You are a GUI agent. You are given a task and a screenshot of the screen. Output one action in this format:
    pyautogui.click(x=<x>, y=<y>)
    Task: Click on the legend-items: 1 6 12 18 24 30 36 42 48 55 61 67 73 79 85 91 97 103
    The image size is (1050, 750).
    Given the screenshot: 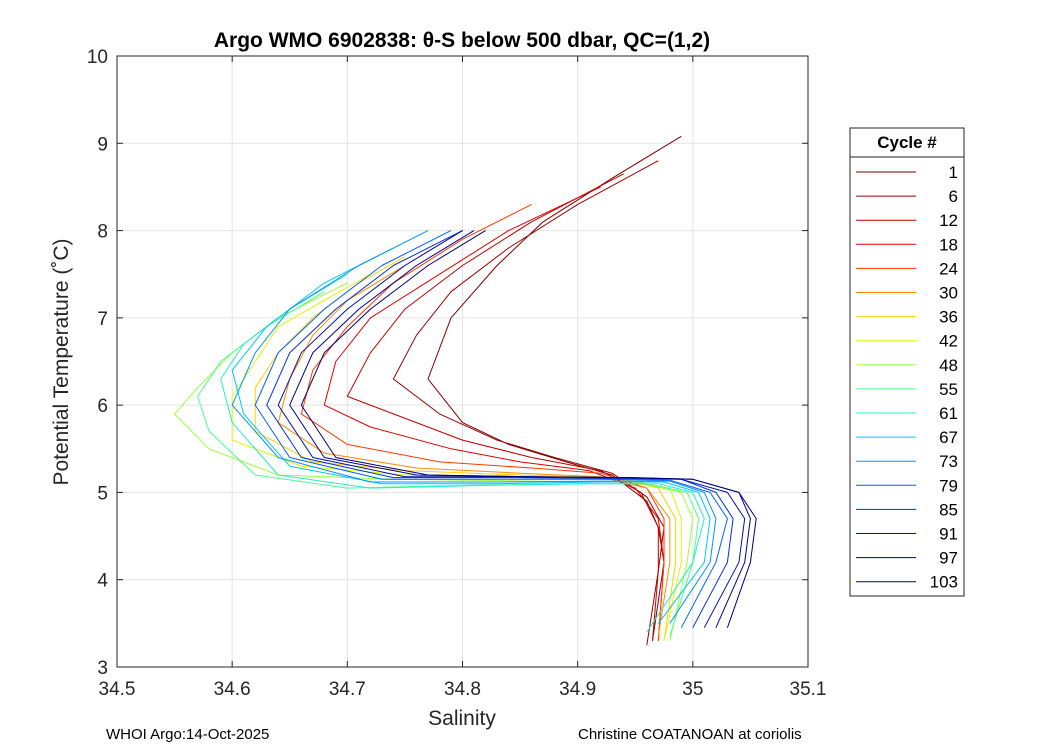 What is the action you would take?
    pyautogui.click(x=907, y=377)
    